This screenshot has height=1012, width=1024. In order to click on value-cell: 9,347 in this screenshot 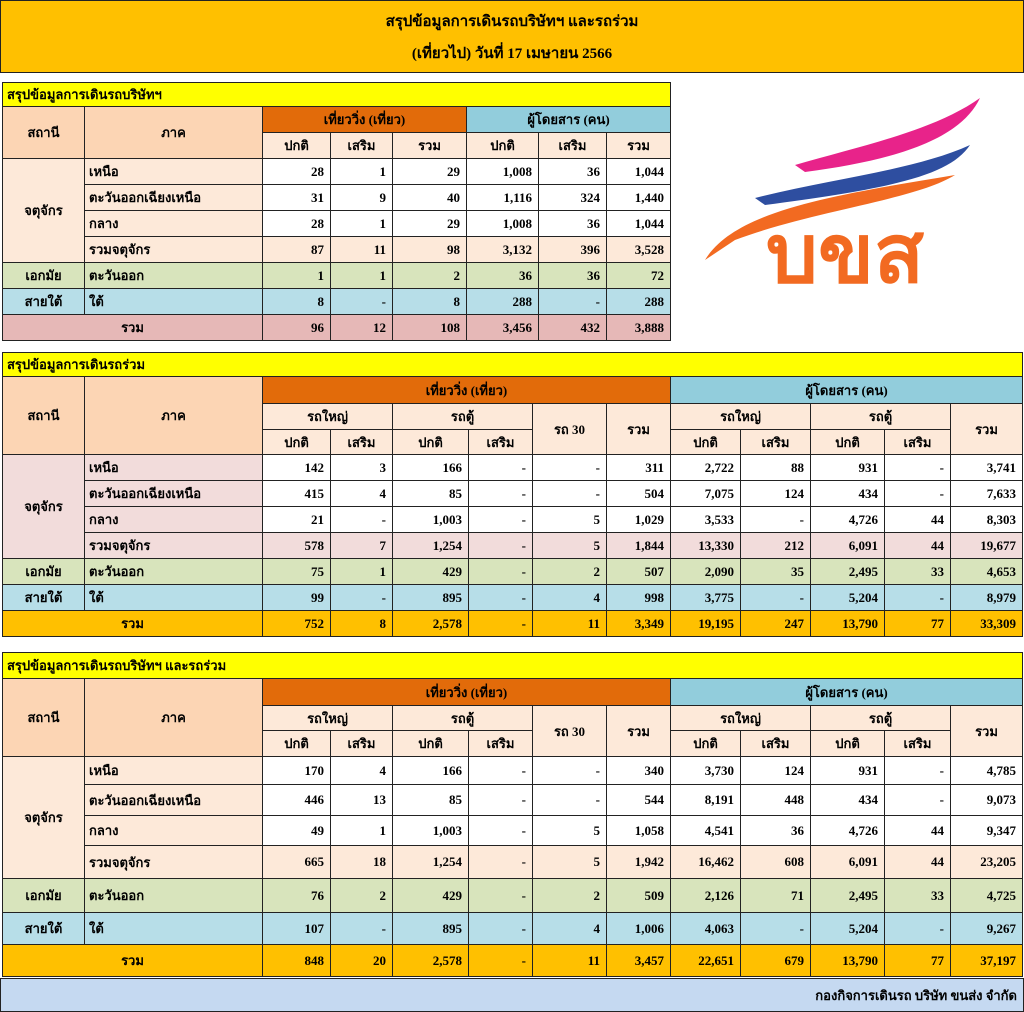, I will do `click(986, 830)`.